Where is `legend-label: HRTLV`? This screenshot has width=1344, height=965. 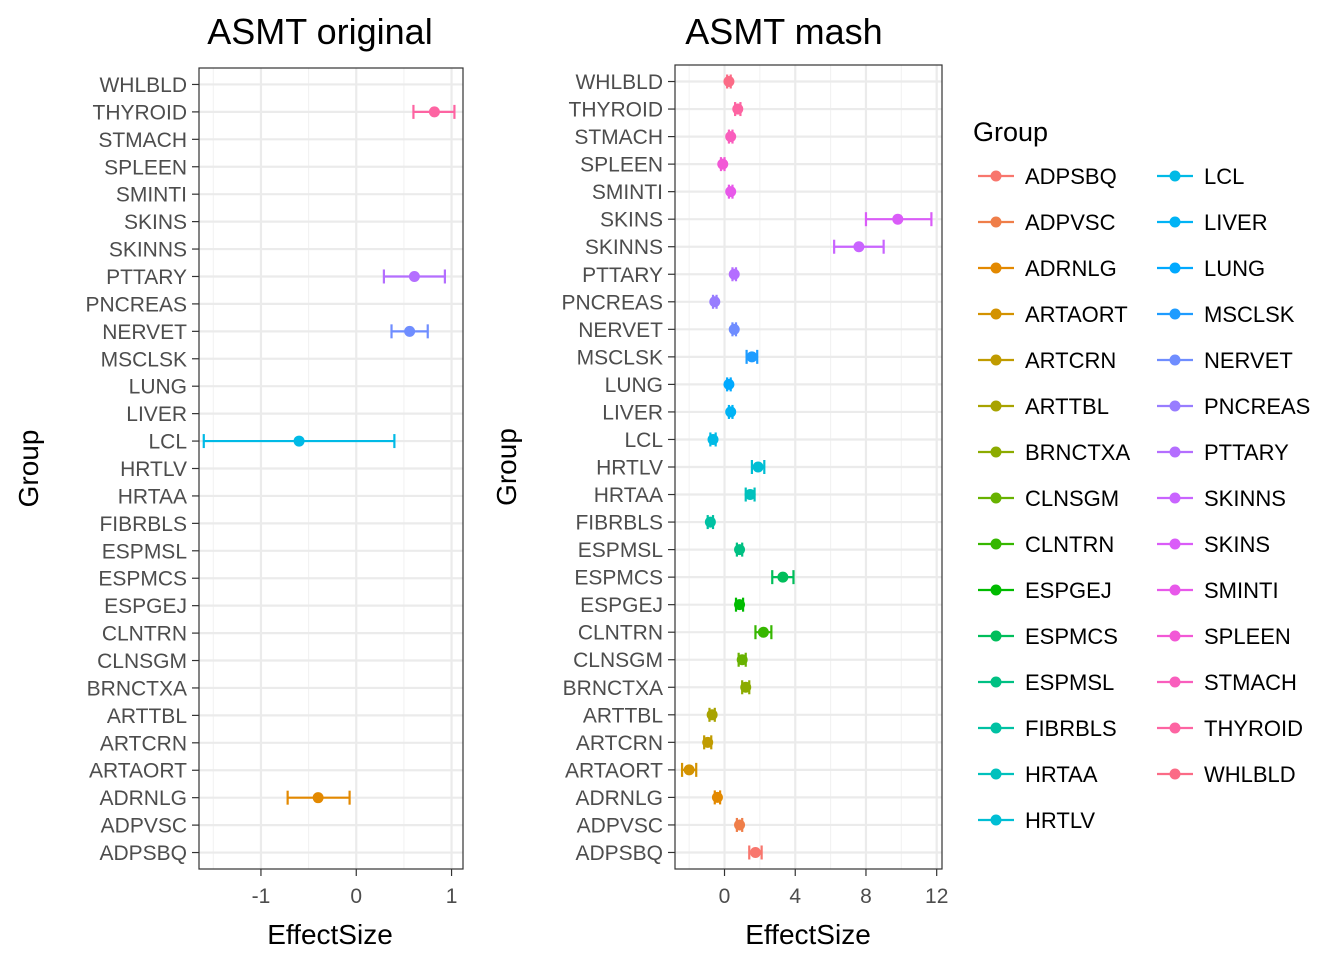
legend-label: HRTLV is located at coordinates (1060, 820).